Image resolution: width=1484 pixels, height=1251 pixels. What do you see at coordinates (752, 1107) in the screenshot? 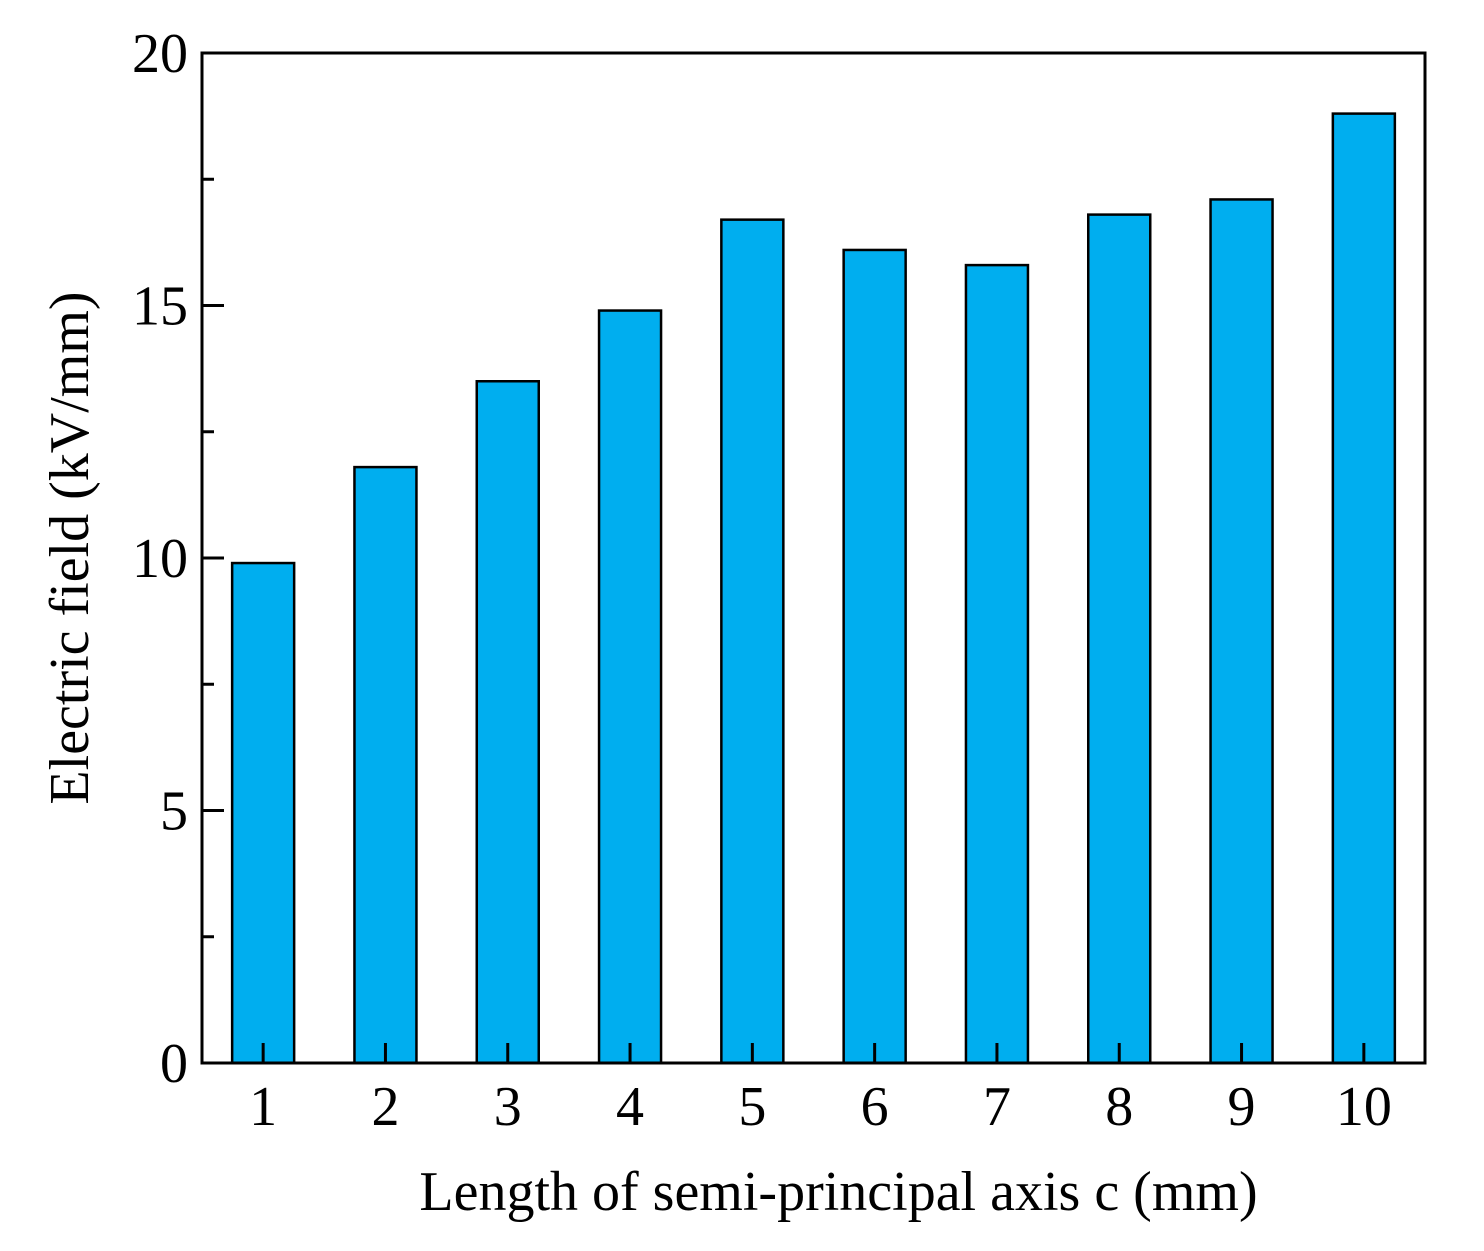
I see `x-tick-label-5: 5` at bounding box center [752, 1107].